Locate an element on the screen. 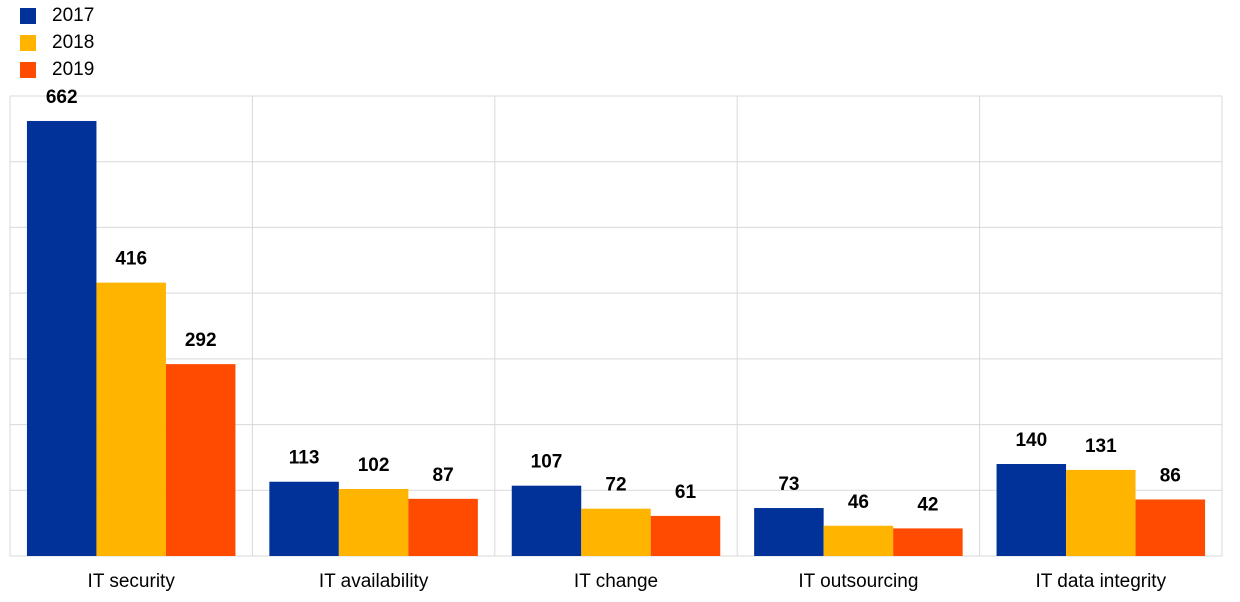 The image size is (1240, 602). data-label-2017-4: 140 is located at coordinates (1031, 440).